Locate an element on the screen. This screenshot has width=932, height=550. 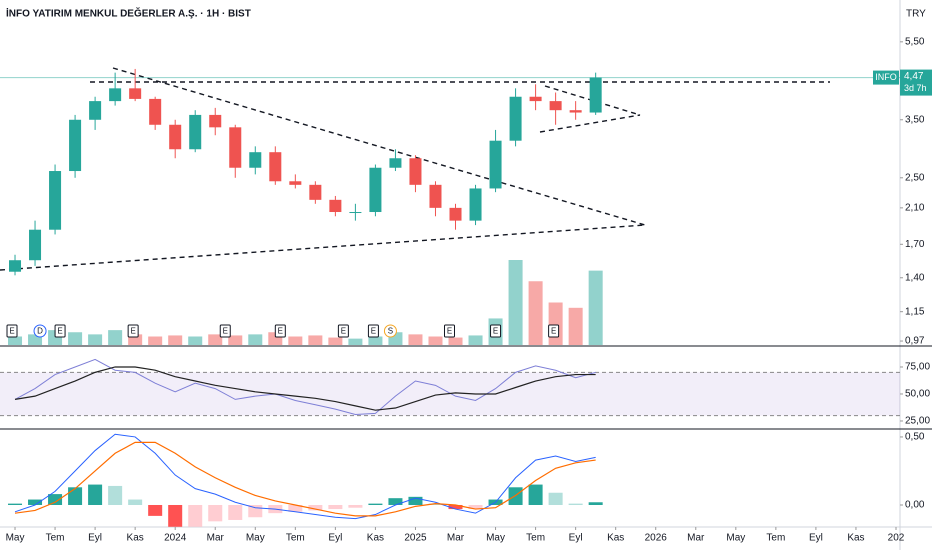
currency: TRY is located at coordinates (916, 14).